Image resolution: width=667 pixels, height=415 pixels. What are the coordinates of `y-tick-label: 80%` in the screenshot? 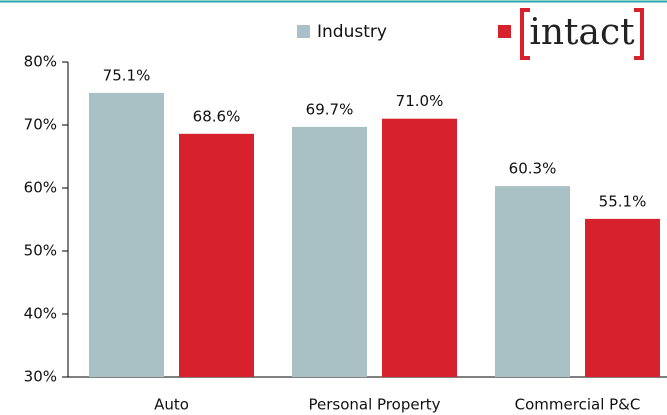 It's located at (40, 62).